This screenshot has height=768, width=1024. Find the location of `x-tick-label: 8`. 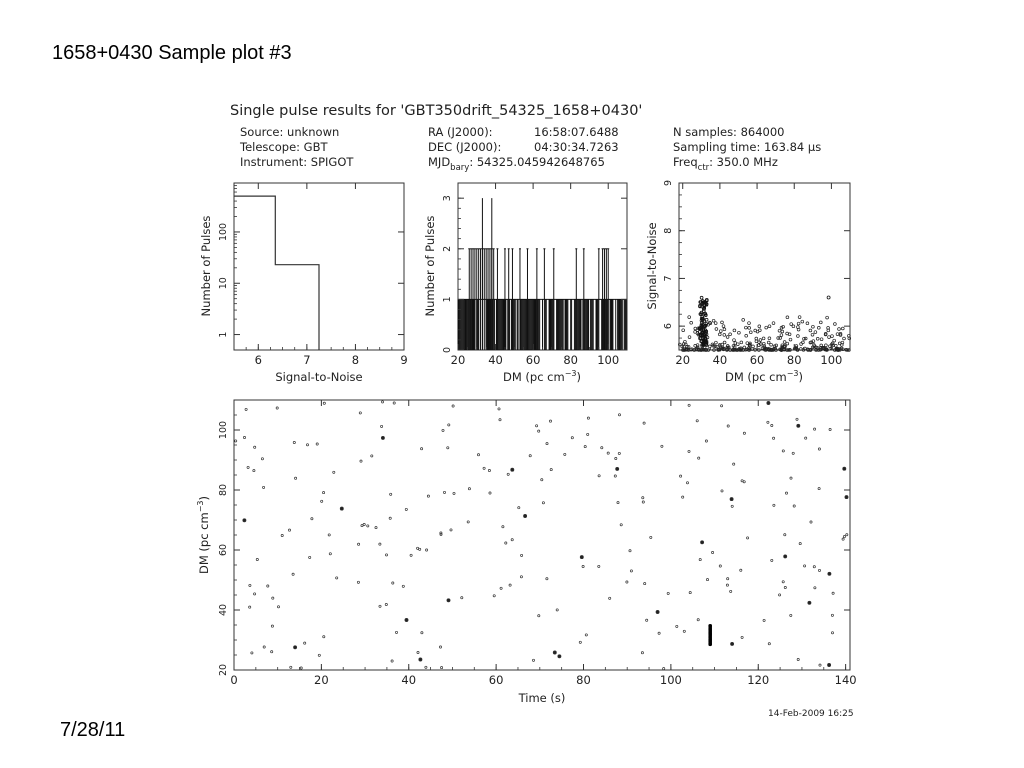

x-tick-label: 8 is located at coordinates (355, 360).